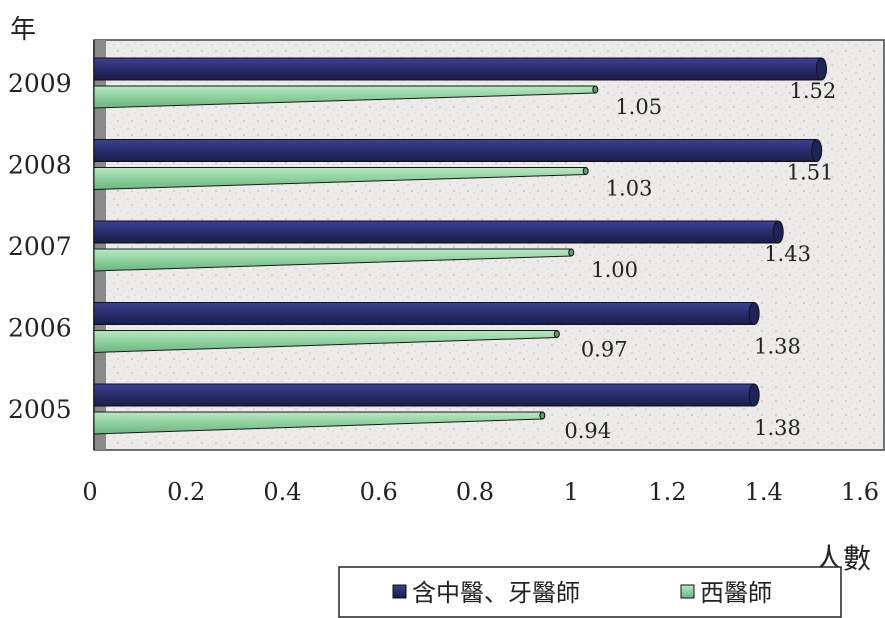 This screenshot has height=618, width=885. I want to click on data-label-series1: 1.52, so click(813, 91).